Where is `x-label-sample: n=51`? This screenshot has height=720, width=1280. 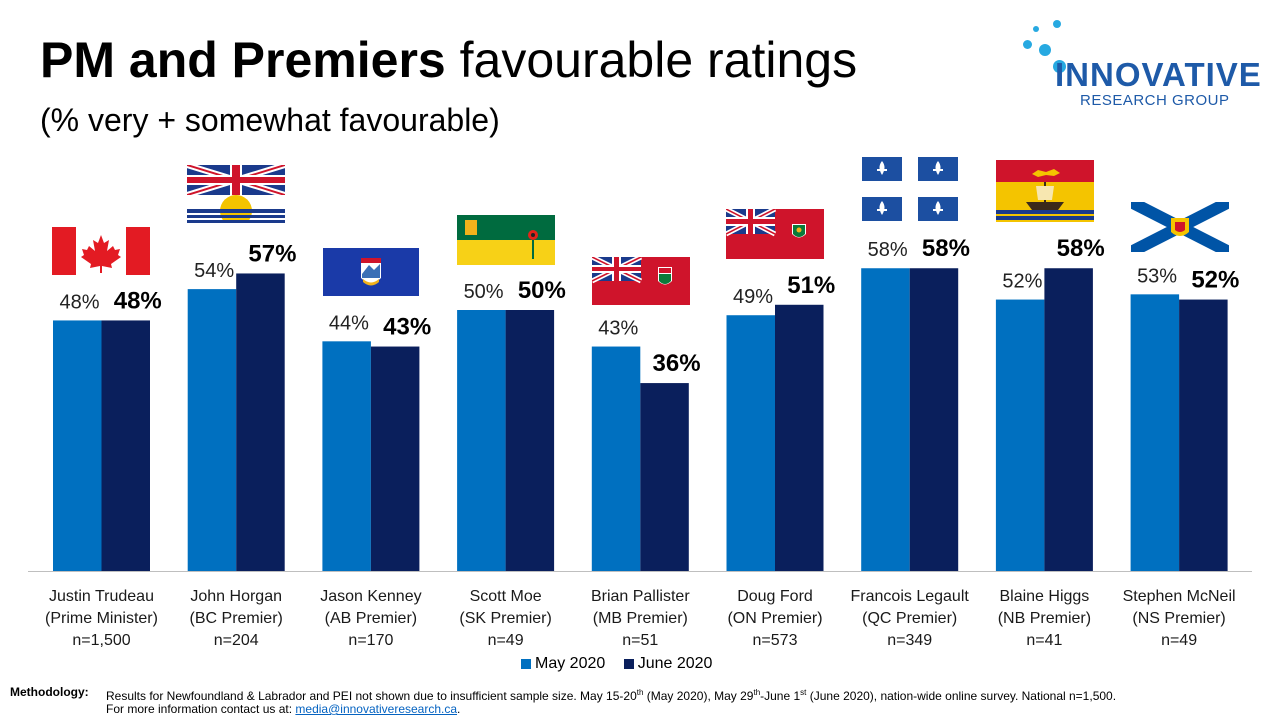 x-label-sample: n=51 is located at coordinates (640, 640).